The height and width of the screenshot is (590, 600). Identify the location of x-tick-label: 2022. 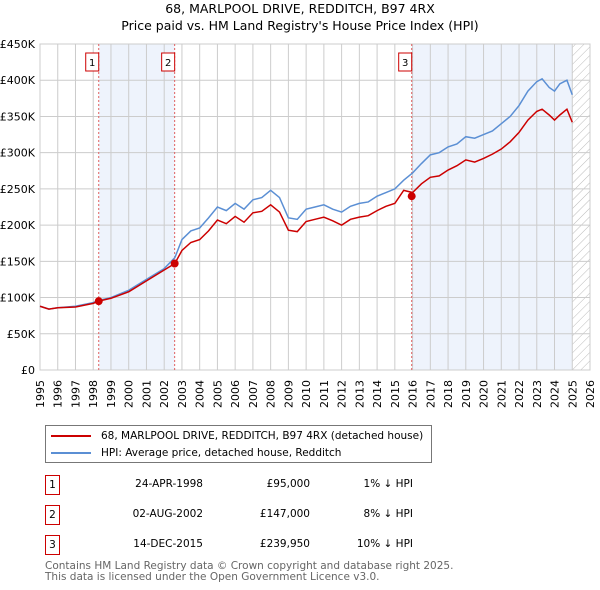
(519, 394).